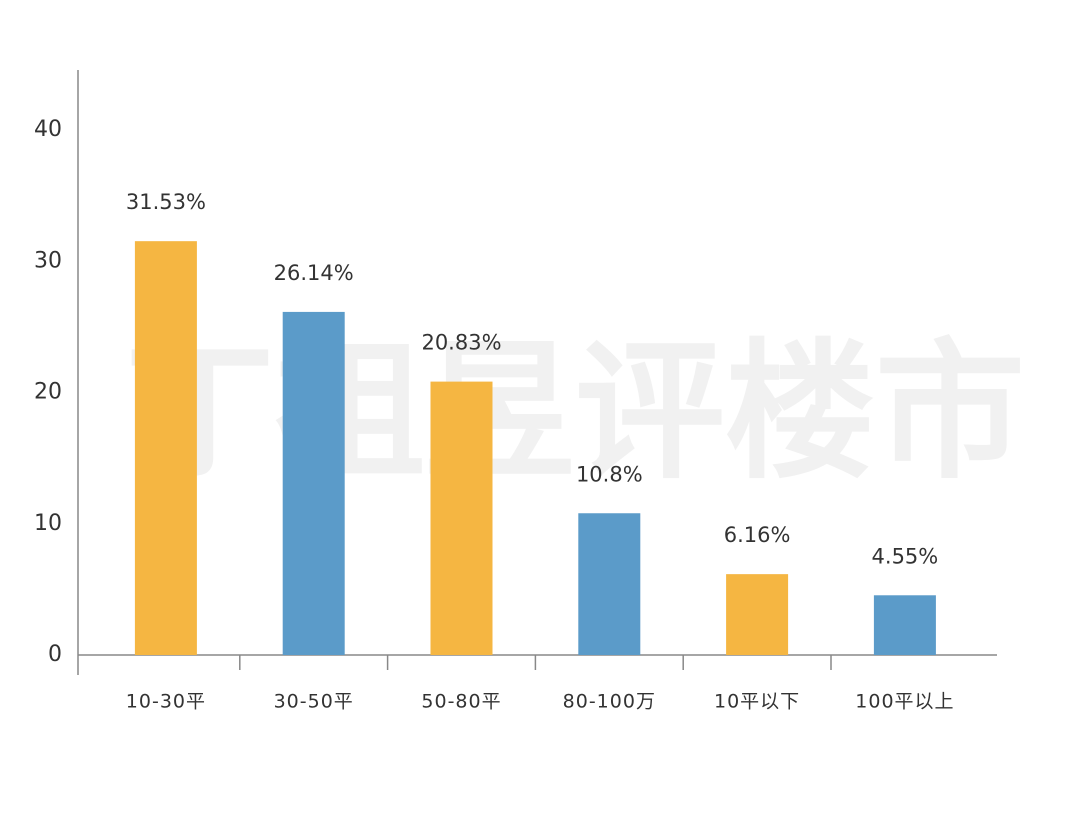 The height and width of the screenshot is (835, 1080). Describe the element at coordinates (757, 535) in the screenshot. I see `data-label: 6.16%` at that location.